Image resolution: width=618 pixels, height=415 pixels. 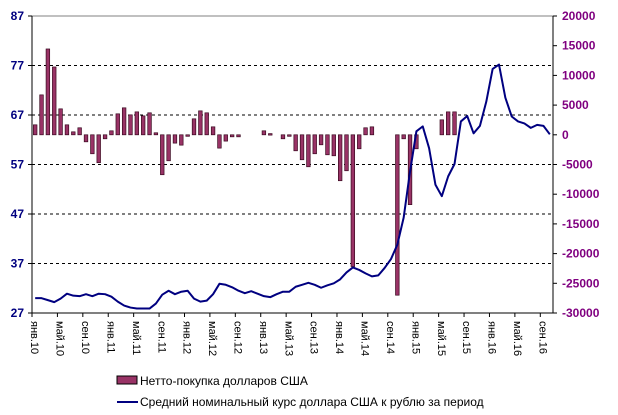 I want to click on left-axis-tick-label: 87, so click(x=18, y=16).